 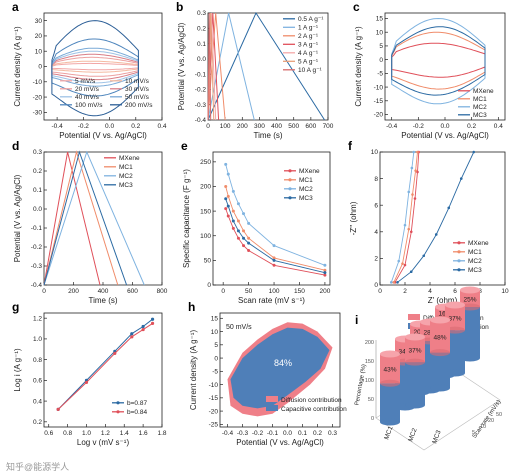 What do you see at coordinates (205, 211) in the screenshot?
I see `y-tick-label: 150` at bounding box center [205, 211].